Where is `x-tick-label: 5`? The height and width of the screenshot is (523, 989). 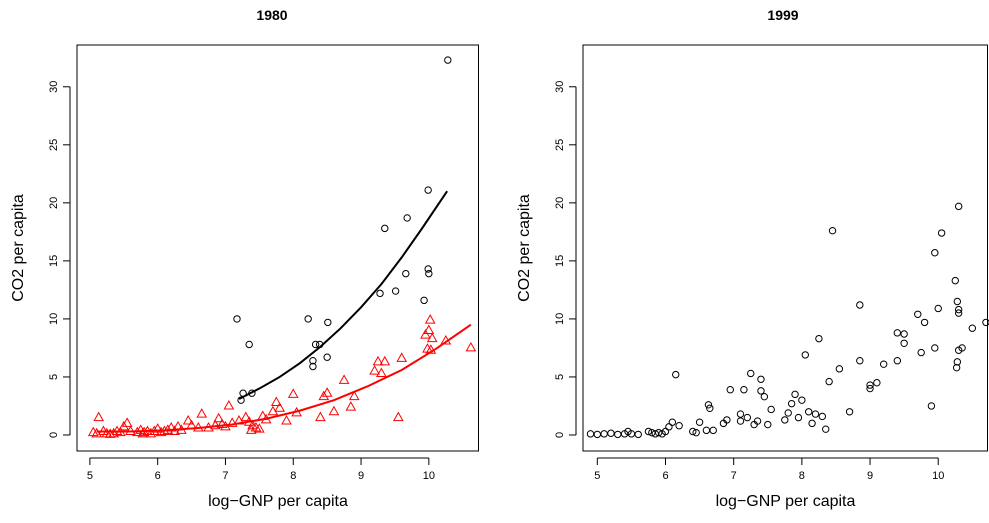 x-tick-label: 5 is located at coordinates (597, 476).